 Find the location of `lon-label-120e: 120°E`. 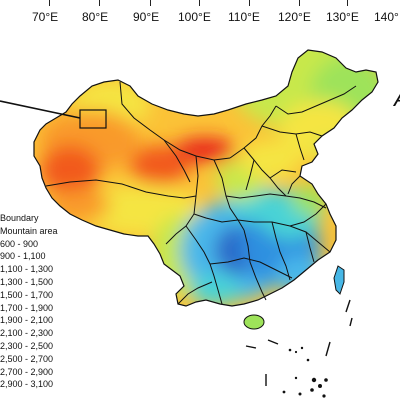

lon-label-120e: 120°E is located at coordinates (294, 17).